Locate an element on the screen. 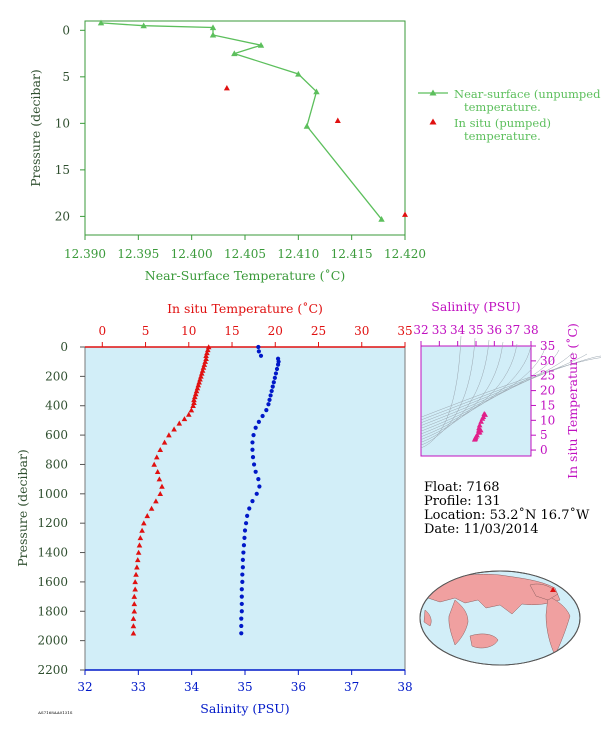 The height and width of the screenshot is (732, 601). profile-pressure-axis-label: Pressure (decibar) is located at coordinates (22, 508).